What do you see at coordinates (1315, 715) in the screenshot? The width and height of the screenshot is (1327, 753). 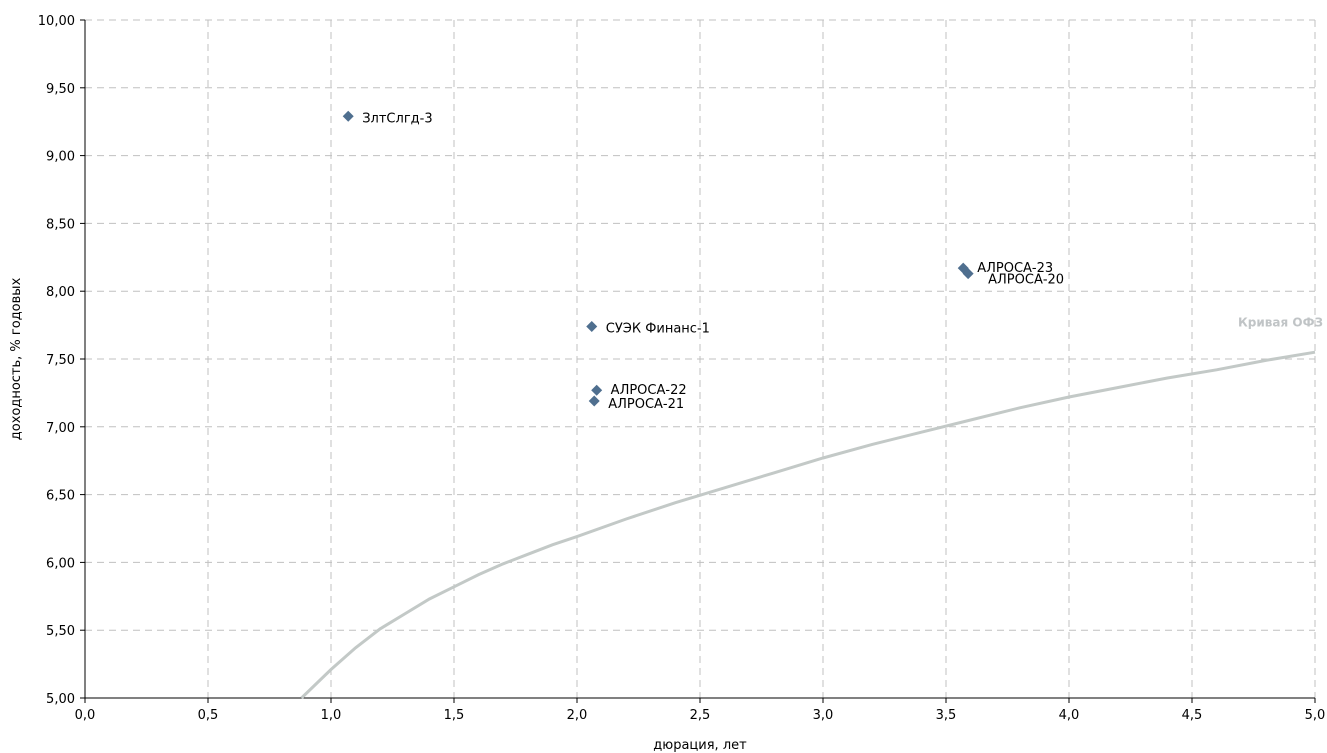 I see `x-tick-label: 5,0` at bounding box center [1315, 715].